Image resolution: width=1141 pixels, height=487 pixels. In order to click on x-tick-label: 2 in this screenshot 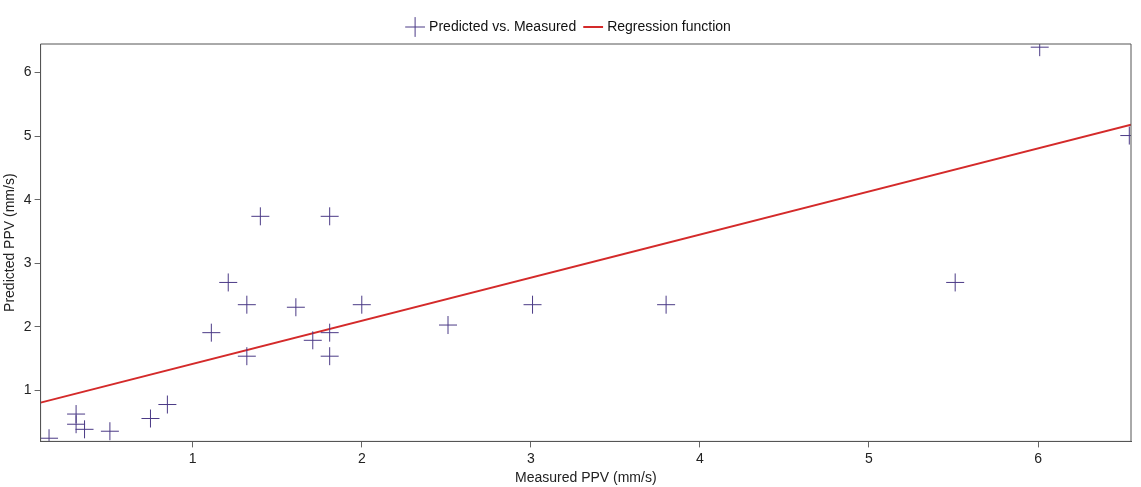, I will do `click(361, 457)`.